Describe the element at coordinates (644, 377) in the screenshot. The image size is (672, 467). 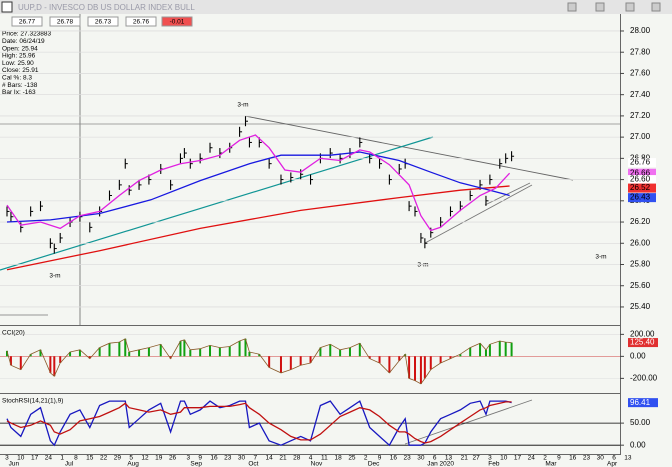
I see `y-tick-label: -200.00` at that location.